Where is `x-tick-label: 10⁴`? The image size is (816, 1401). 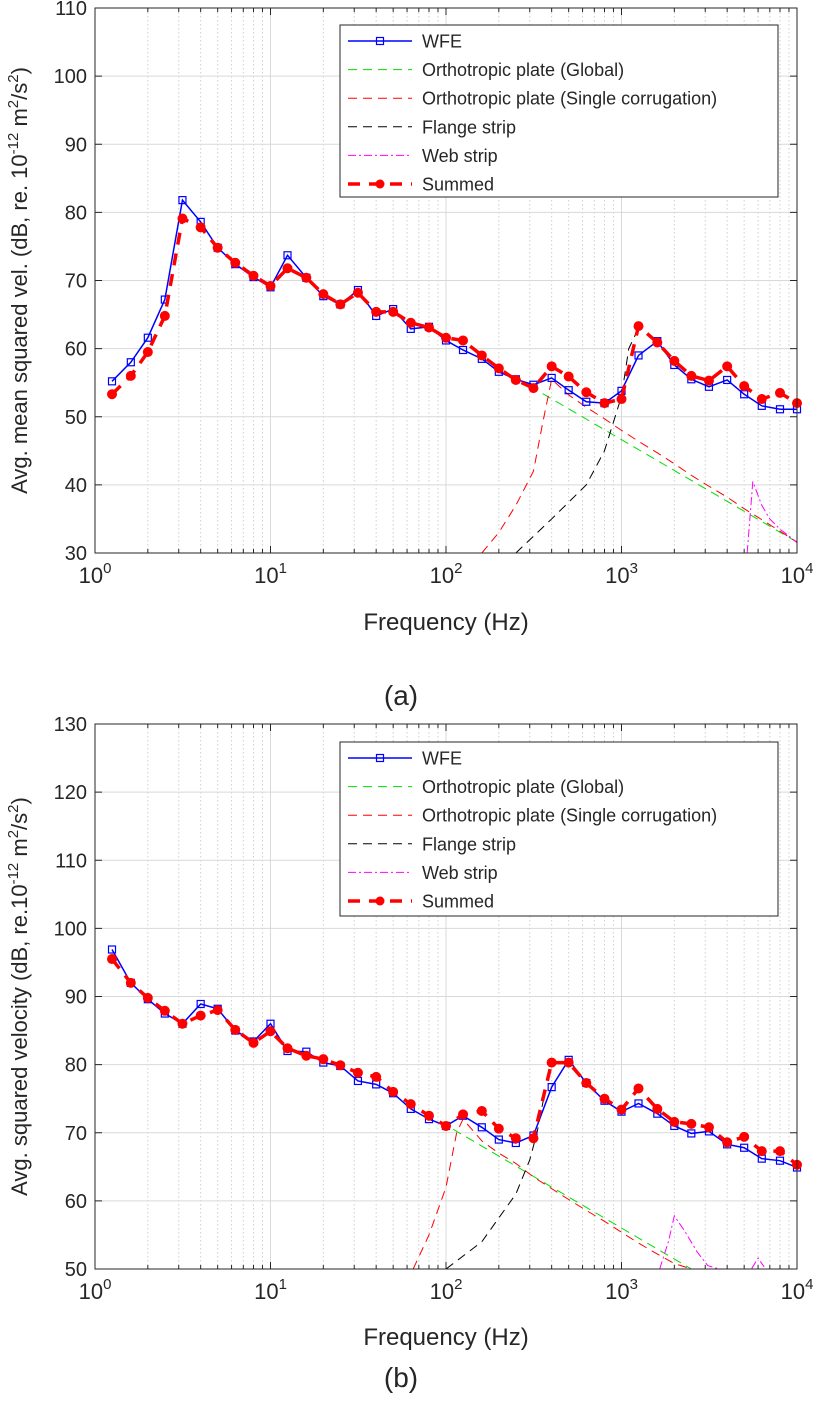
x-tick-label: 10⁴ is located at coordinates (797, 1290).